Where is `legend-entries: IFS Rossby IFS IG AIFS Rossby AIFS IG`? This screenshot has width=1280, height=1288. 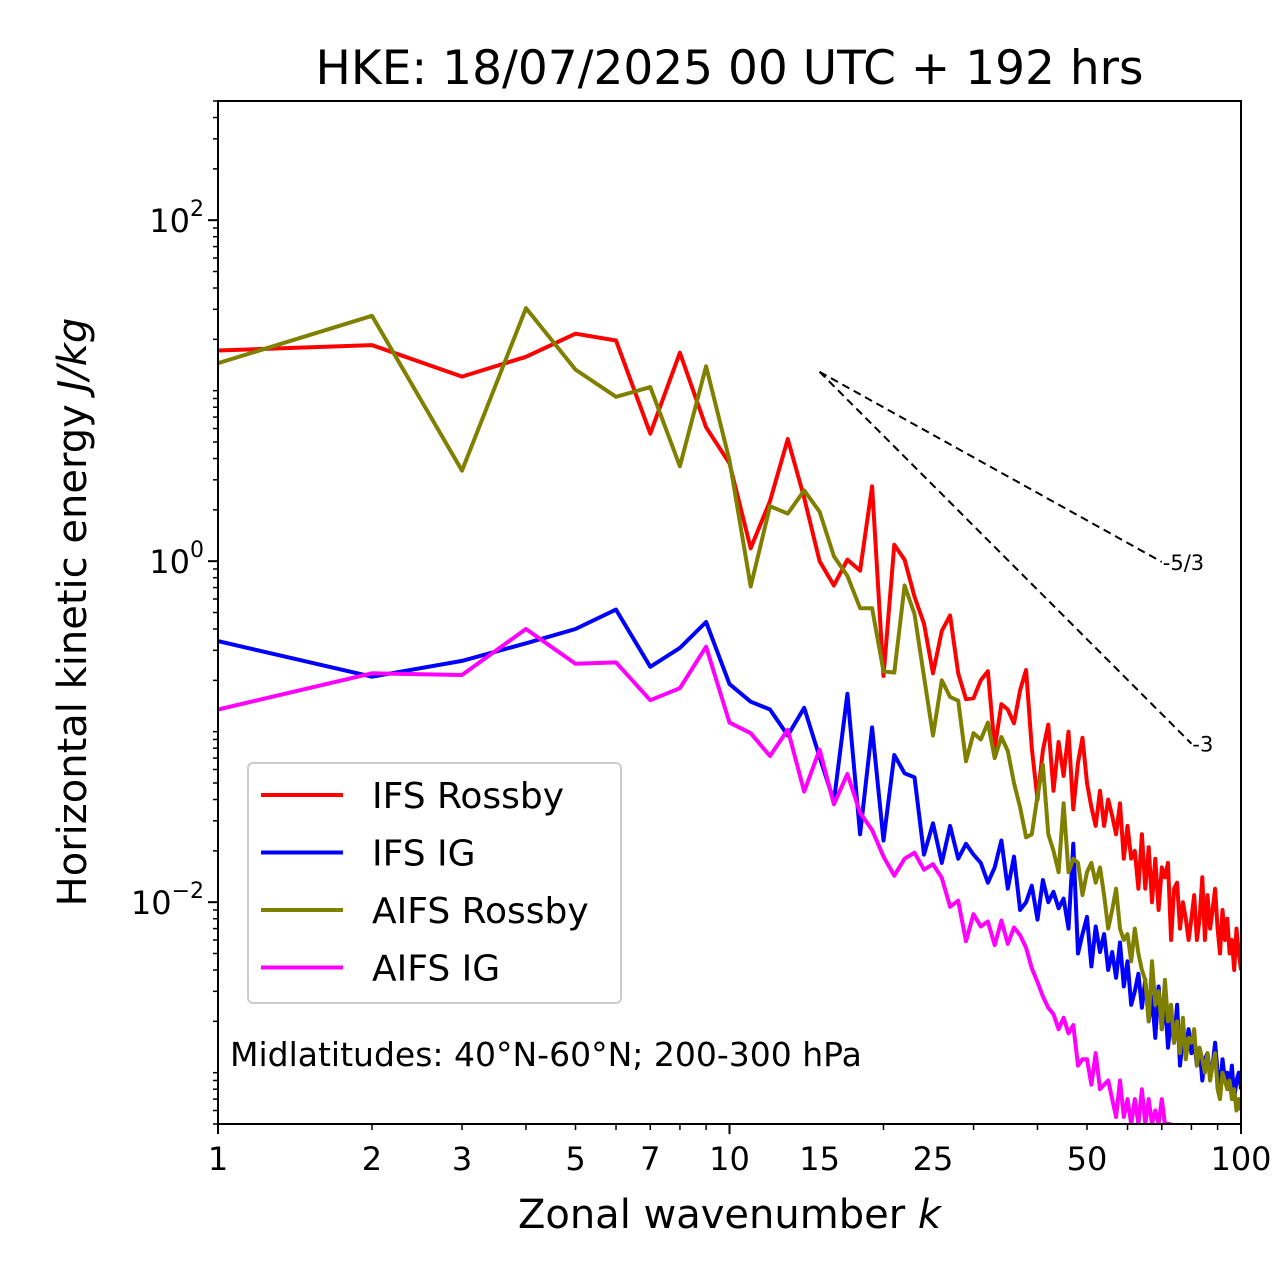
legend-entries: IFS Rossby IFS IG AIFS Rossby AIFS IG is located at coordinates (425, 883).